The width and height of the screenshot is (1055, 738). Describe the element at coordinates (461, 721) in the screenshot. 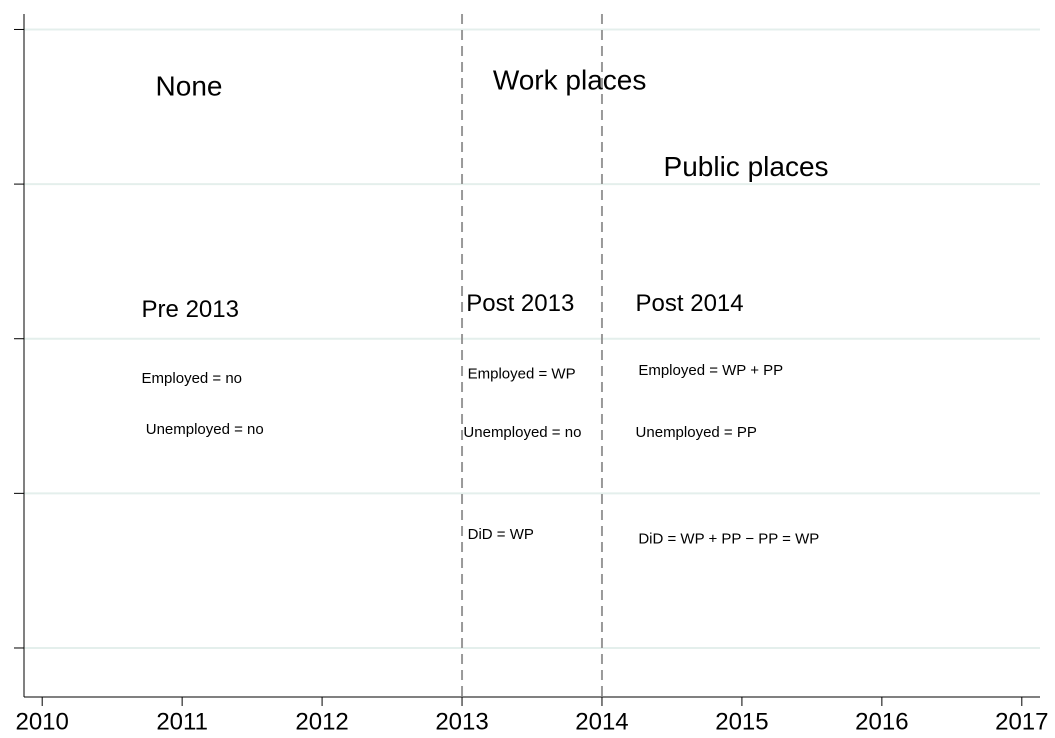

I see `x-tick-label: 2013` at that location.